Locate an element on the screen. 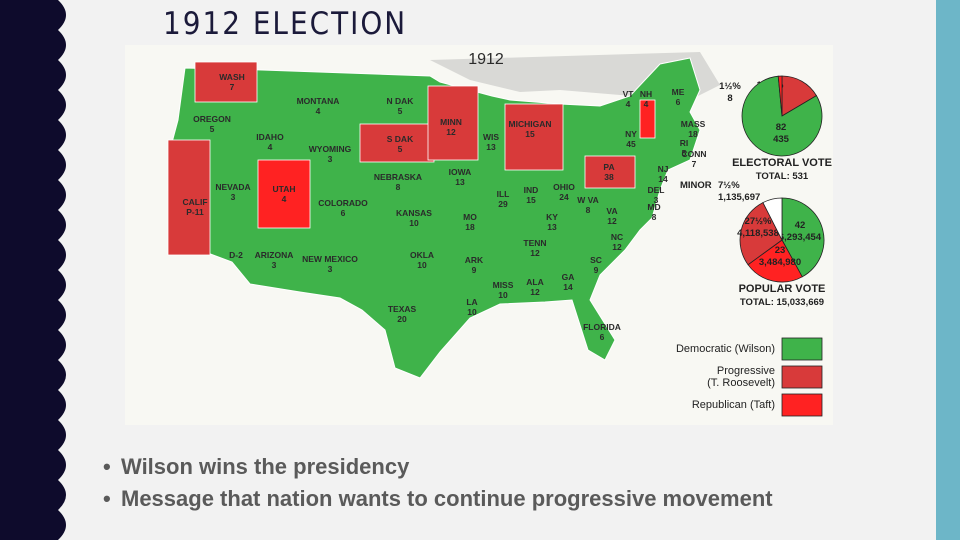 The height and width of the screenshot is (540, 960). state-name: S DAK is located at coordinates (400, 139).